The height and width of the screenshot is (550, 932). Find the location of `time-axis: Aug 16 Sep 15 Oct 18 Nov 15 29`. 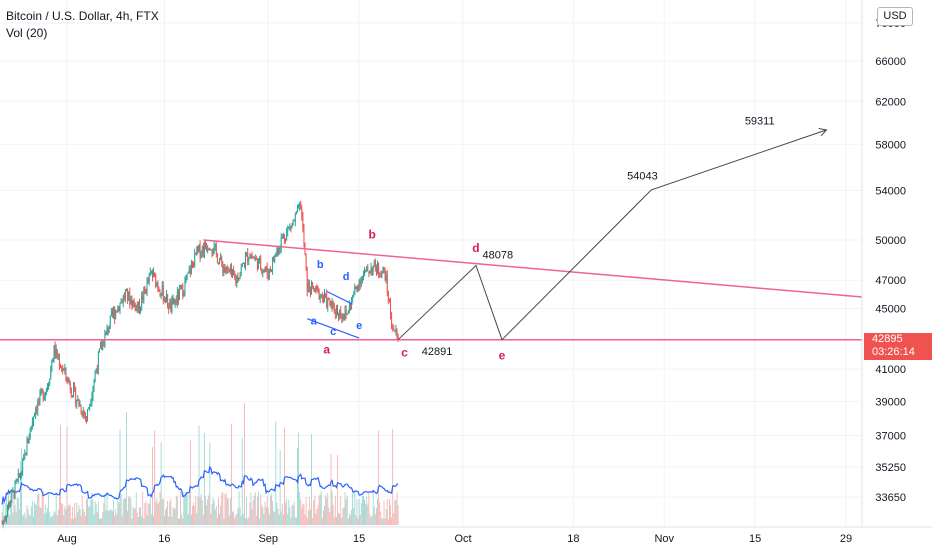

time-axis: Aug 16 Sep 15 Oct 18 Nov 15 29 is located at coordinates (454, 539).